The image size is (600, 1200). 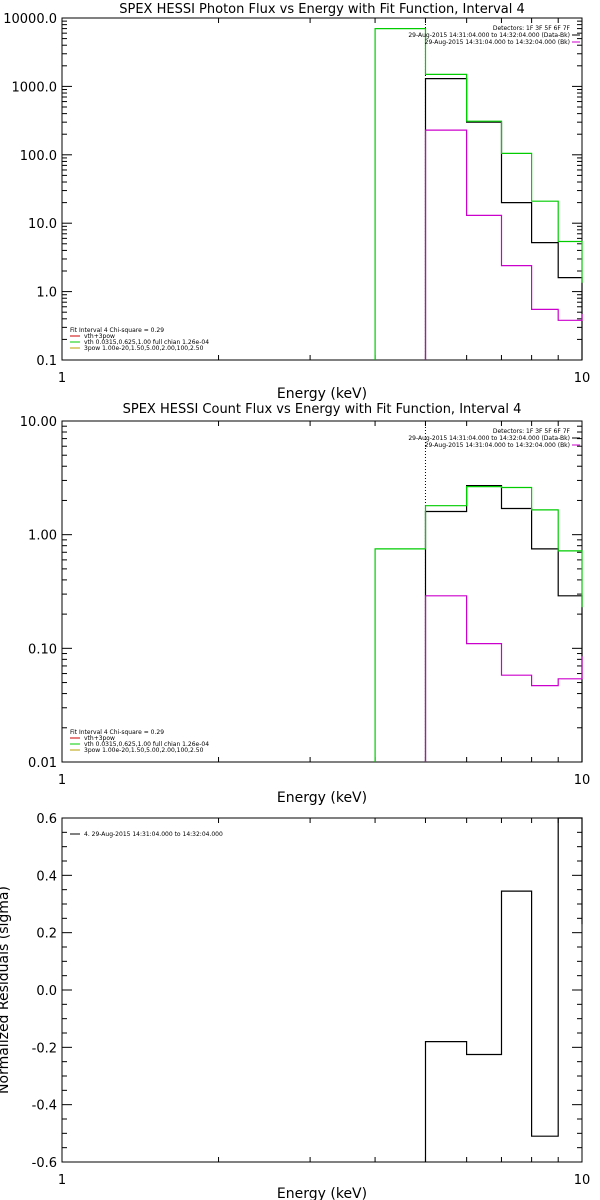 What do you see at coordinates (582, 780) in the screenshot?
I see `p2-x-tick-label: 10` at bounding box center [582, 780].